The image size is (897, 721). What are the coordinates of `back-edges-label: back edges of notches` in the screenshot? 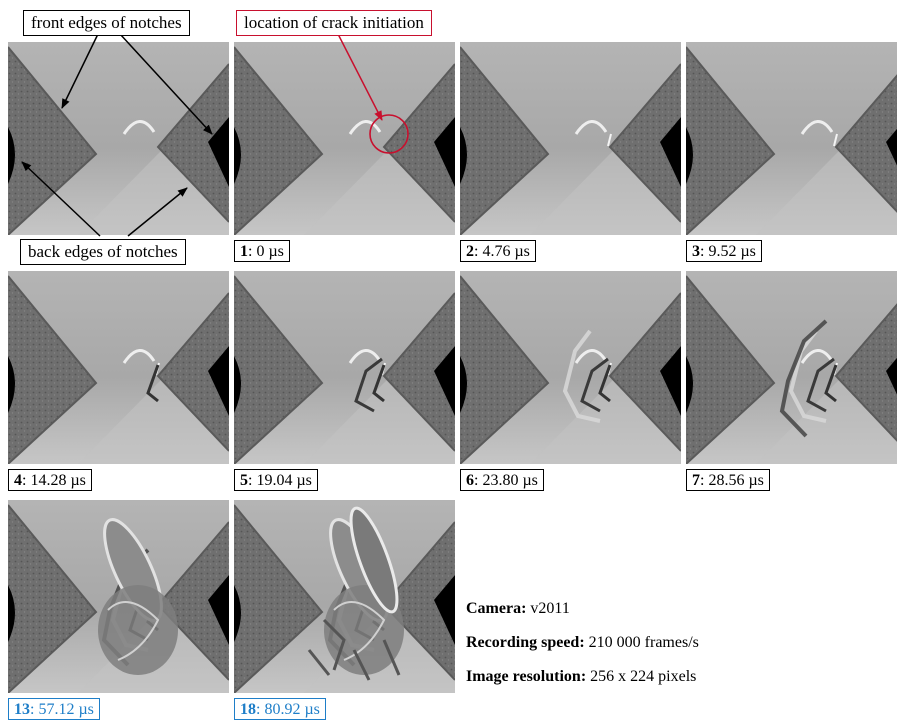 It's located at (103, 252).